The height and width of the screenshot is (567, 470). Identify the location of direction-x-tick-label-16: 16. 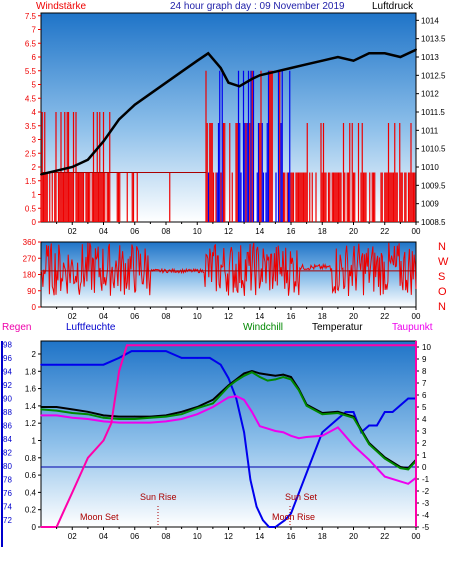
(291, 316).